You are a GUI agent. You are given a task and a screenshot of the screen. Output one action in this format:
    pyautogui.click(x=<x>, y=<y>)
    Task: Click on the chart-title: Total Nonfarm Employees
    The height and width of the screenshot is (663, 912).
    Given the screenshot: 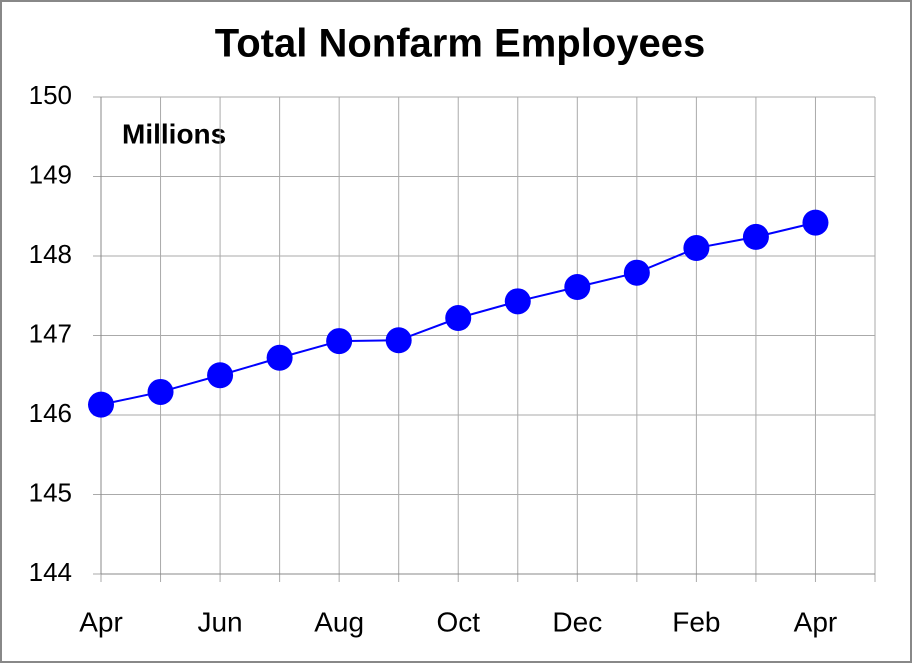 What is the action you would take?
    pyautogui.click(x=460, y=44)
    